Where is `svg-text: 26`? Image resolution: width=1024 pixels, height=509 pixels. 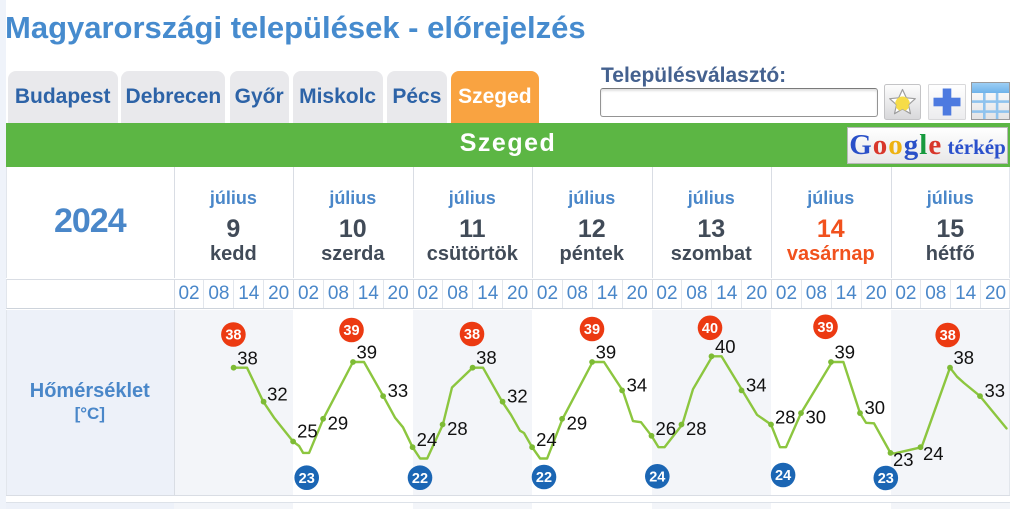 svg-text: 26 is located at coordinates (666, 428).